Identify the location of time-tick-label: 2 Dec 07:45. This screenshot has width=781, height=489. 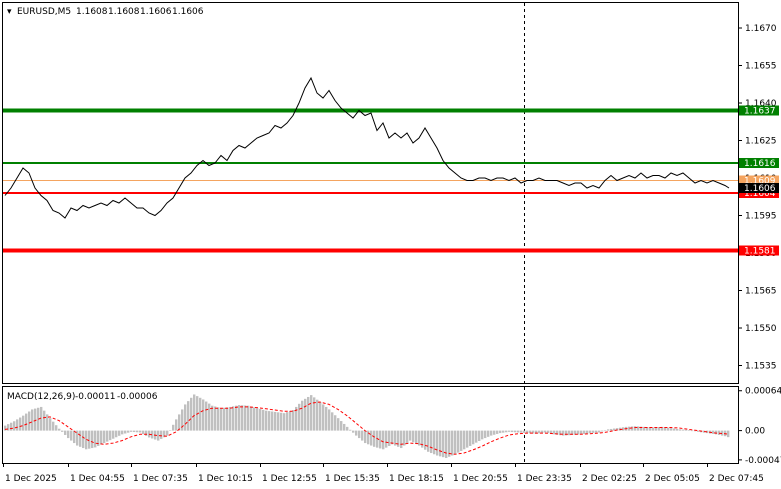
(736, 479).